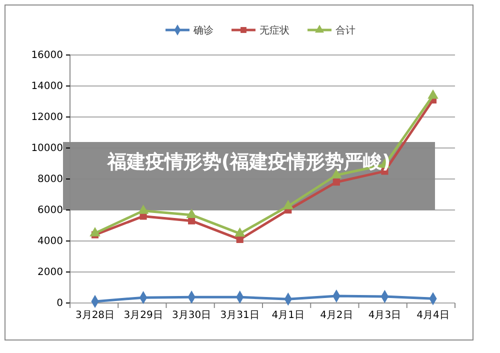 The height and width of the screenshot is (353, 500). I want to click on x-tick-label: 4月1日, so click(288, 316).